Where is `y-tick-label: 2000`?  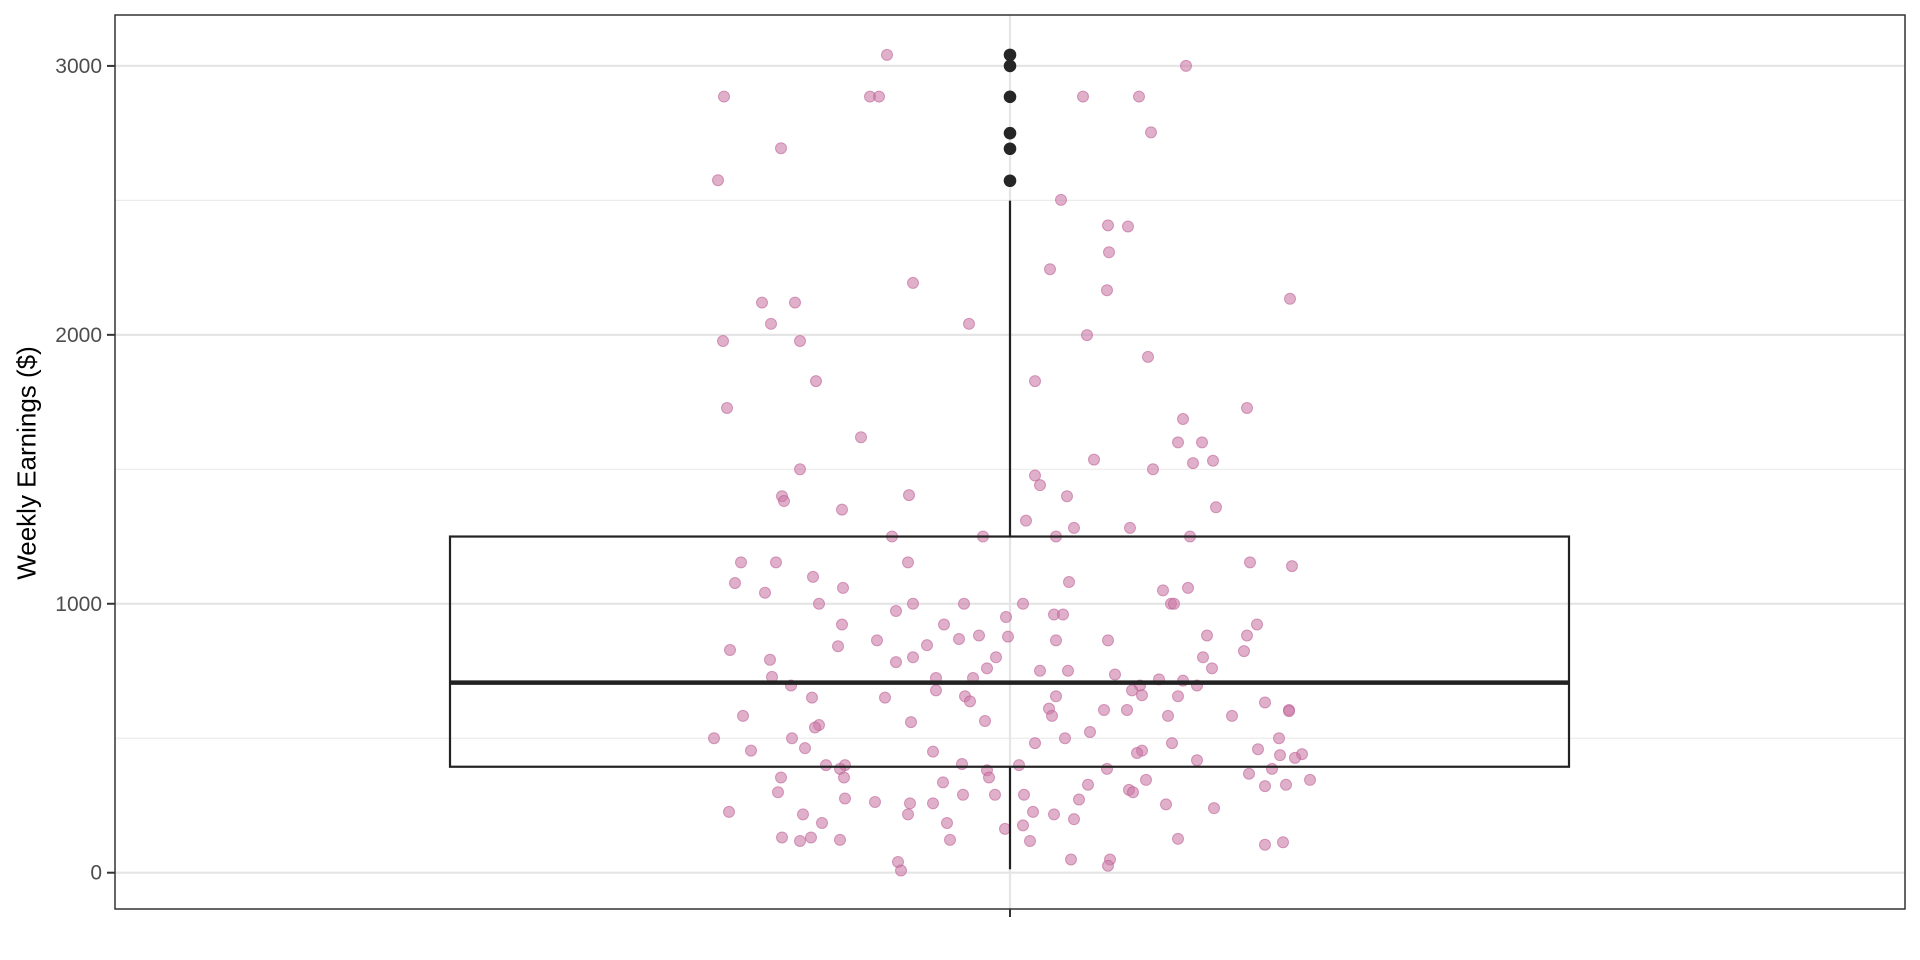 y-tick-label: 2000 is located at coordinates (78, 335).